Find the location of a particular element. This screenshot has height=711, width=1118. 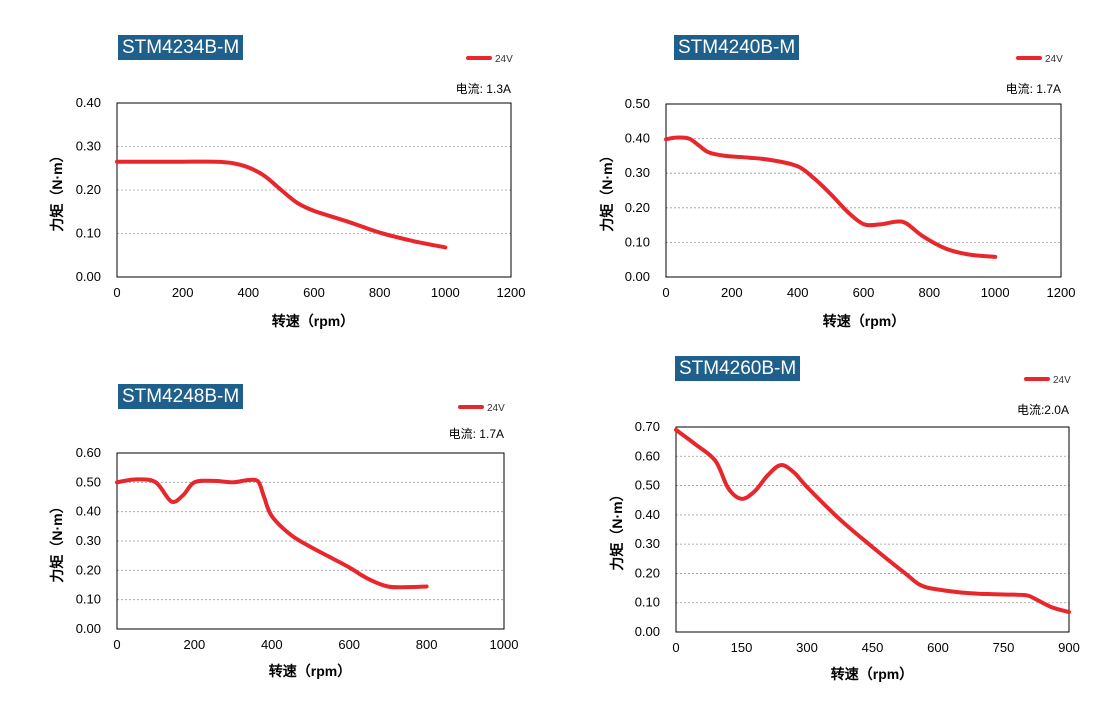

chart-title: STM4248B-M is located at coordinates (181, 396).